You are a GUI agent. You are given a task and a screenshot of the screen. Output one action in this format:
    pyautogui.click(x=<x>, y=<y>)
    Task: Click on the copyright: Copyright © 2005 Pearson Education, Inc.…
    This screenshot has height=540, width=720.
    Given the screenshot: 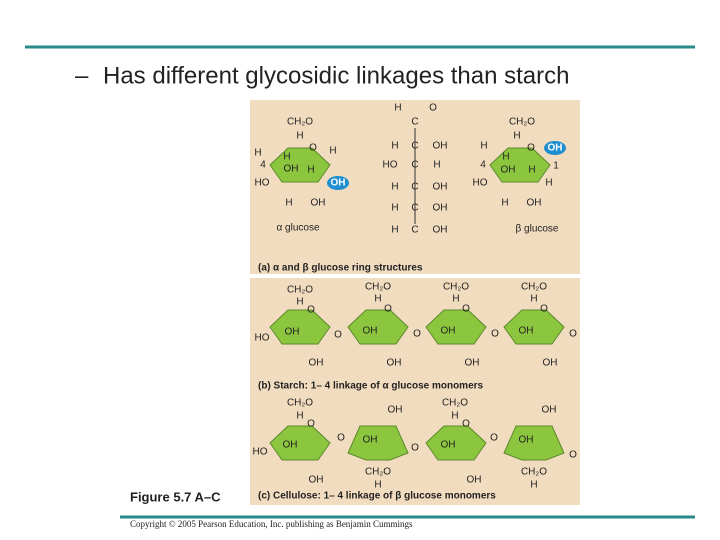 What is the action you would take?
    pyautogui.click(x=271, y=524)
    